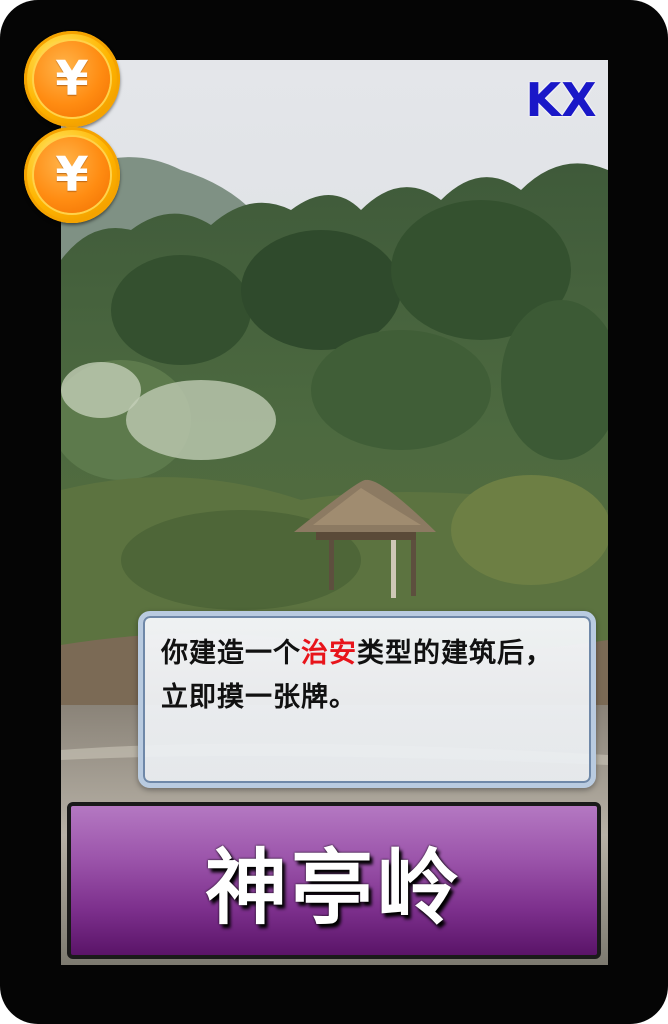  Describe the element at coordinates (329, 653) in the screenshot. I see `ability-keyword: 治安` at that location.